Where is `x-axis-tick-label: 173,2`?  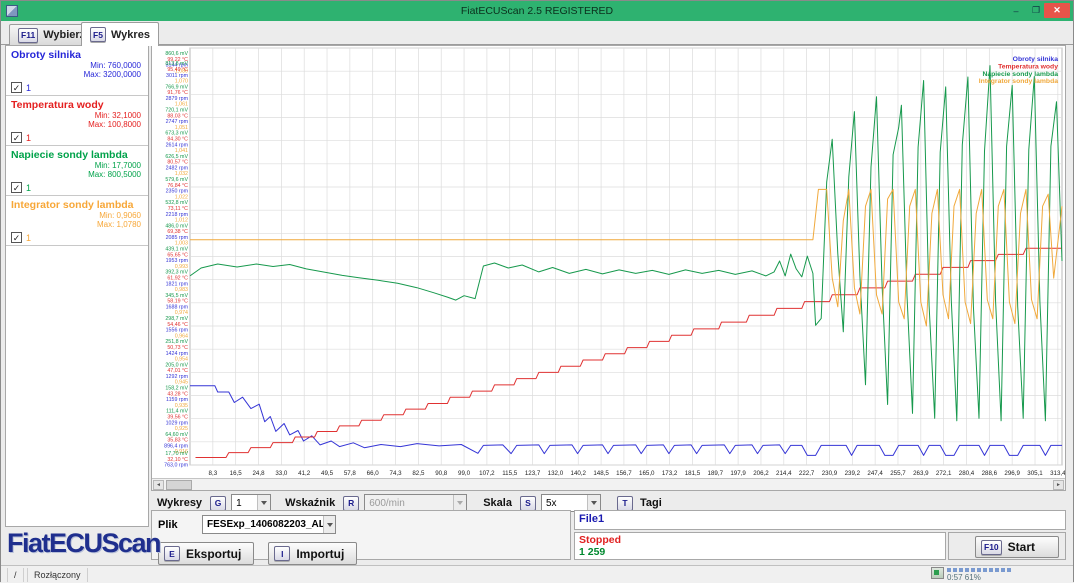 x-axis-tick-label: 173,2 is located at coordinates (670, 473).